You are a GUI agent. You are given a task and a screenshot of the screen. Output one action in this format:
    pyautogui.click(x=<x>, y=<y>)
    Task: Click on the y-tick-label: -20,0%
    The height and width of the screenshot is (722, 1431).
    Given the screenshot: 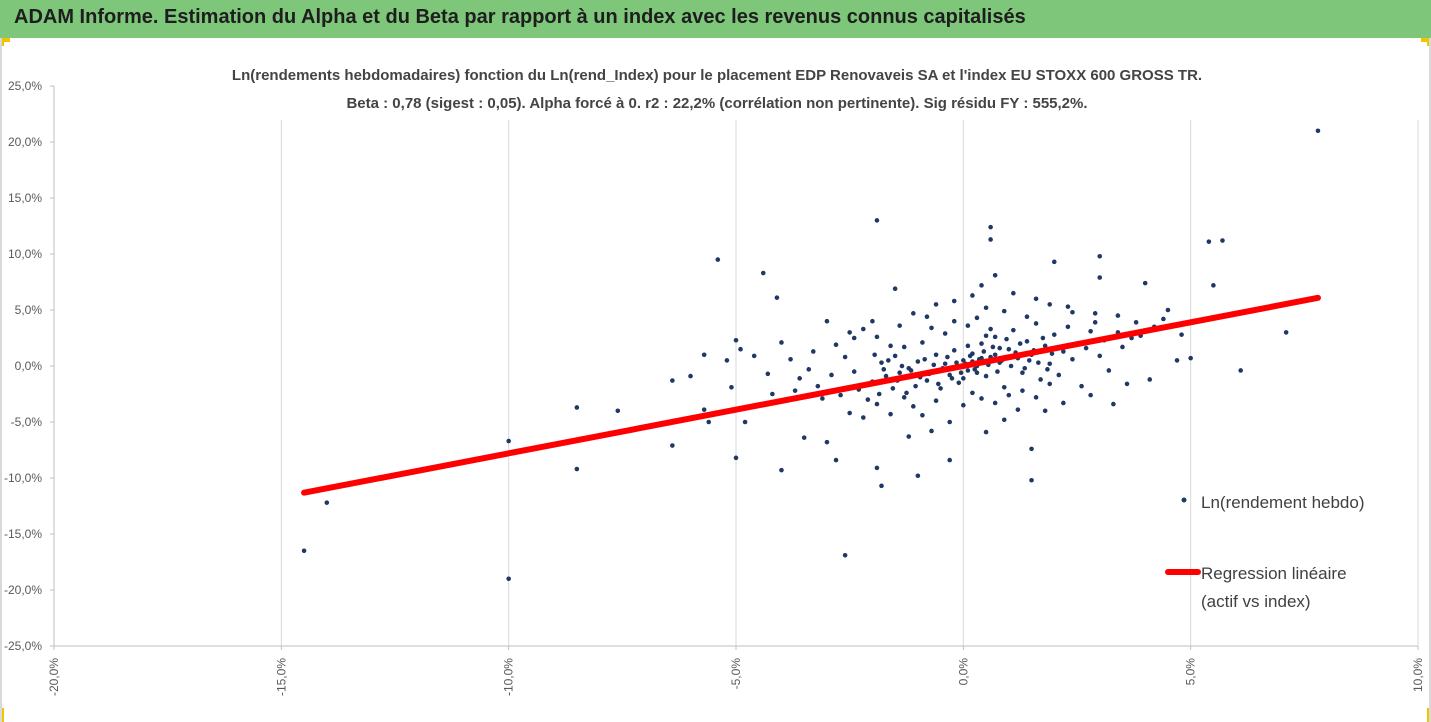 What is the action you would take?
    pyautogui.click(x=23, y=590)
    